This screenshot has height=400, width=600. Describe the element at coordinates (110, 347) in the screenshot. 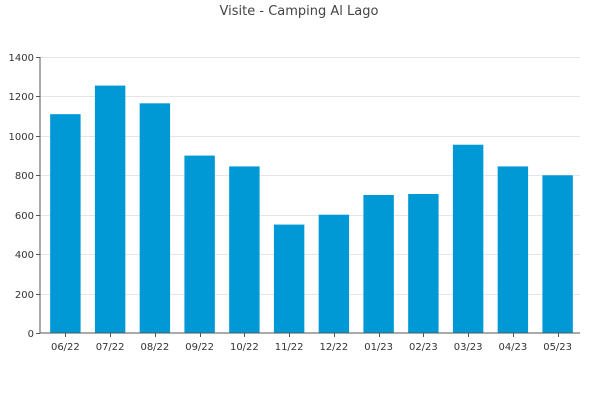

I see `x-tick-label: 07/22` at that location.